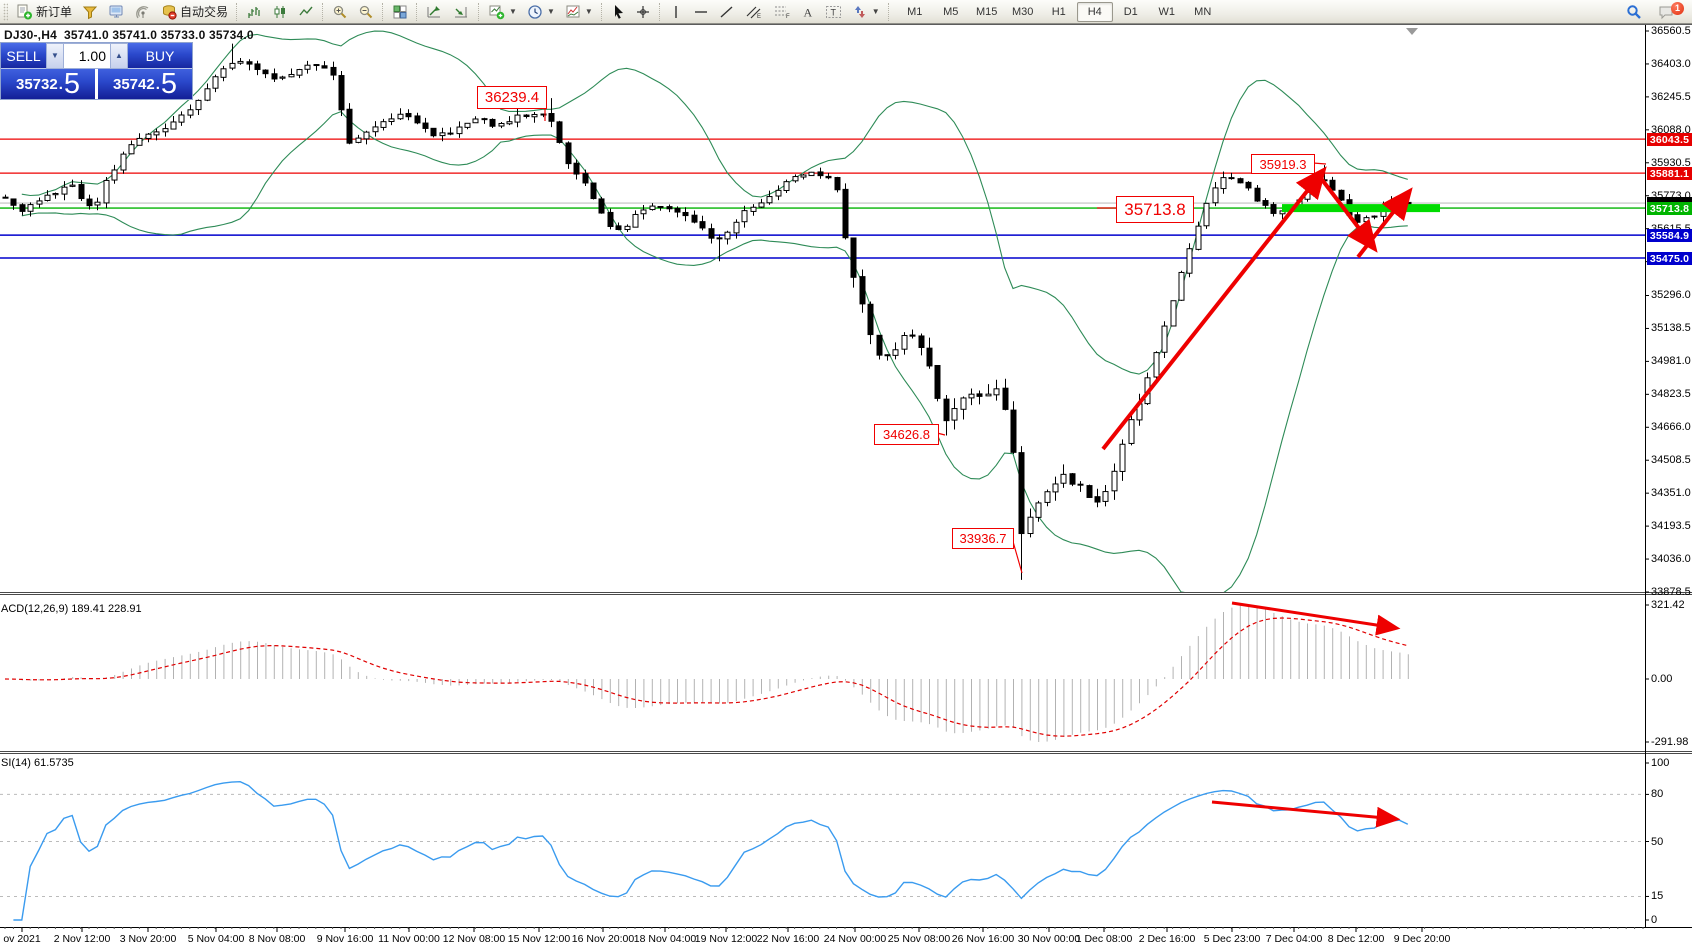 The image size is (1692, 946). What do you see at coordinates (579, 12) in the screenshot?
I see `indicators-list-button: ▼` at bounding box center [579, 12].